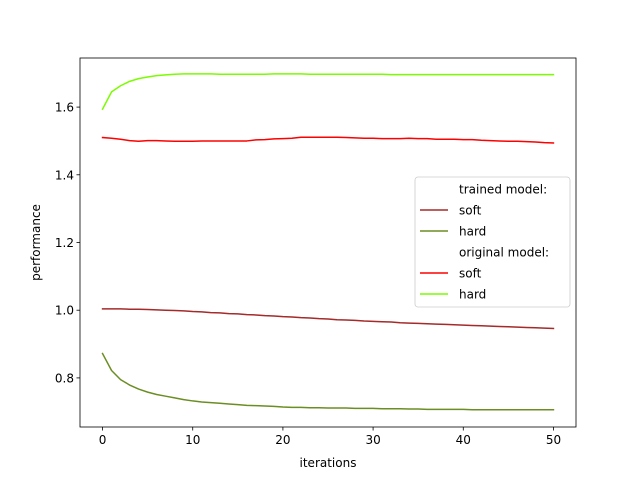 Image resolution: width=640 pixels, height=480 pixels. What do you see at coordinates (64, 311) in the screenshot?
I see `y-tick-label: 1.0` at bounding box center [64, 311].